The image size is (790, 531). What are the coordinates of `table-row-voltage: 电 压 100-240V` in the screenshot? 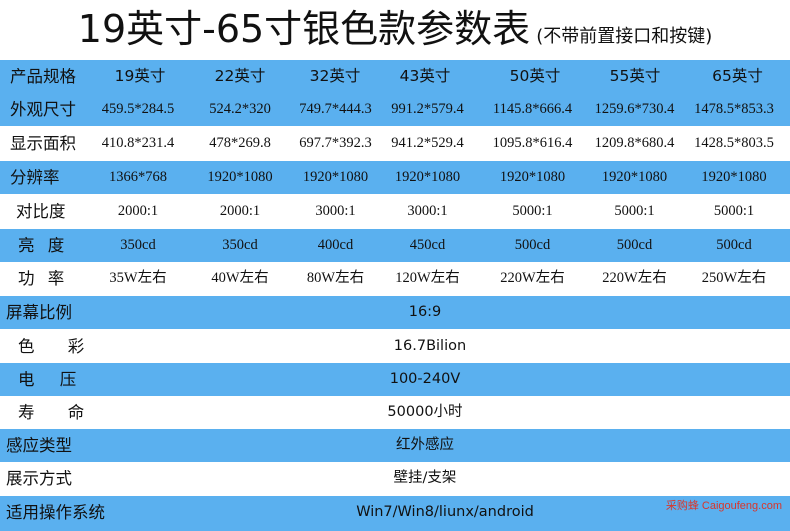 It's located at (395, 379).